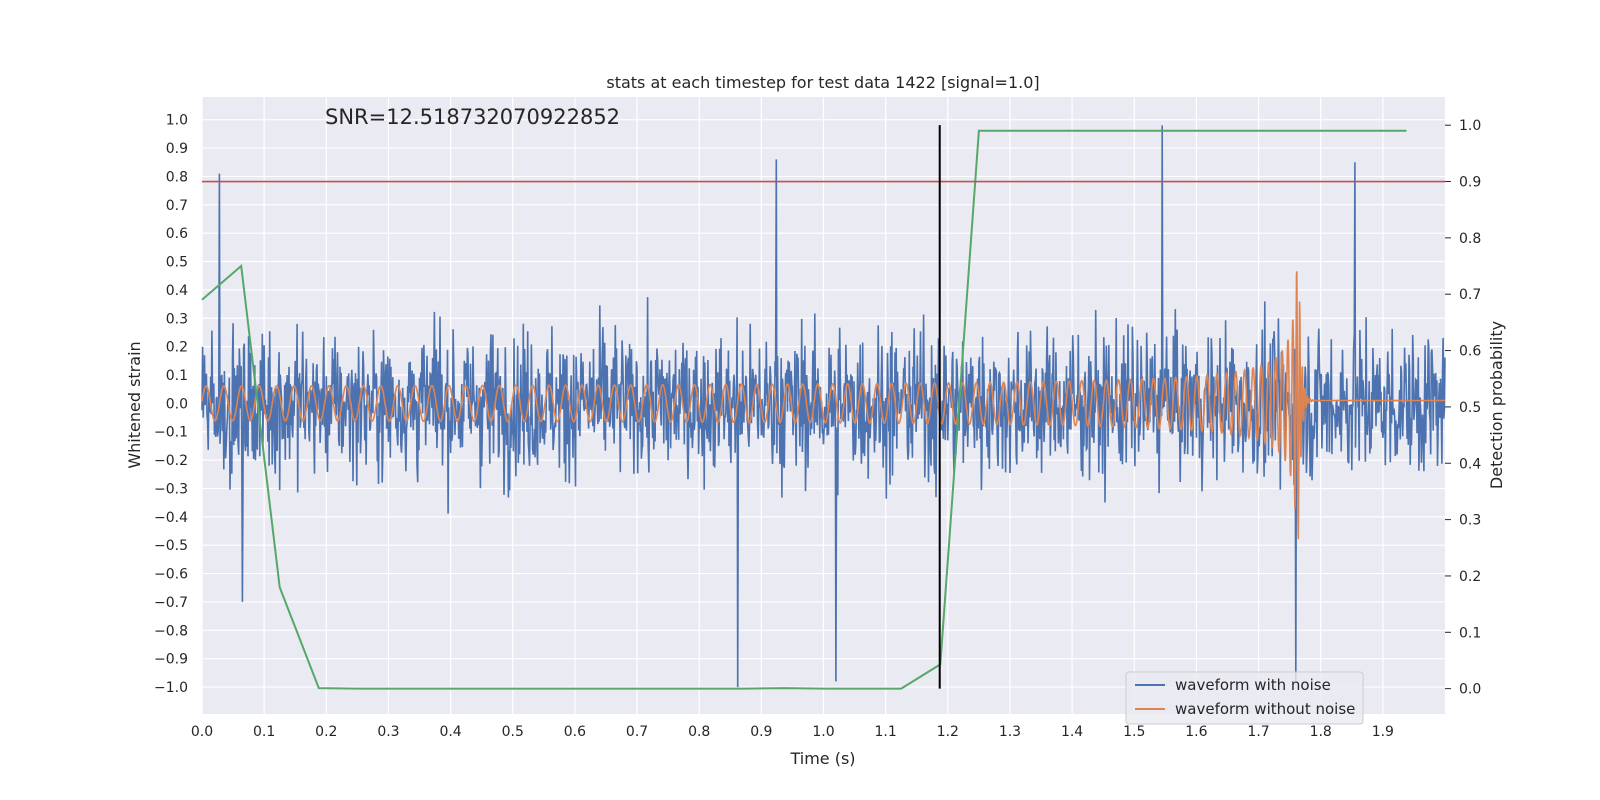  I want to click on x-tick-label: 1.4, so click(1072, 732).